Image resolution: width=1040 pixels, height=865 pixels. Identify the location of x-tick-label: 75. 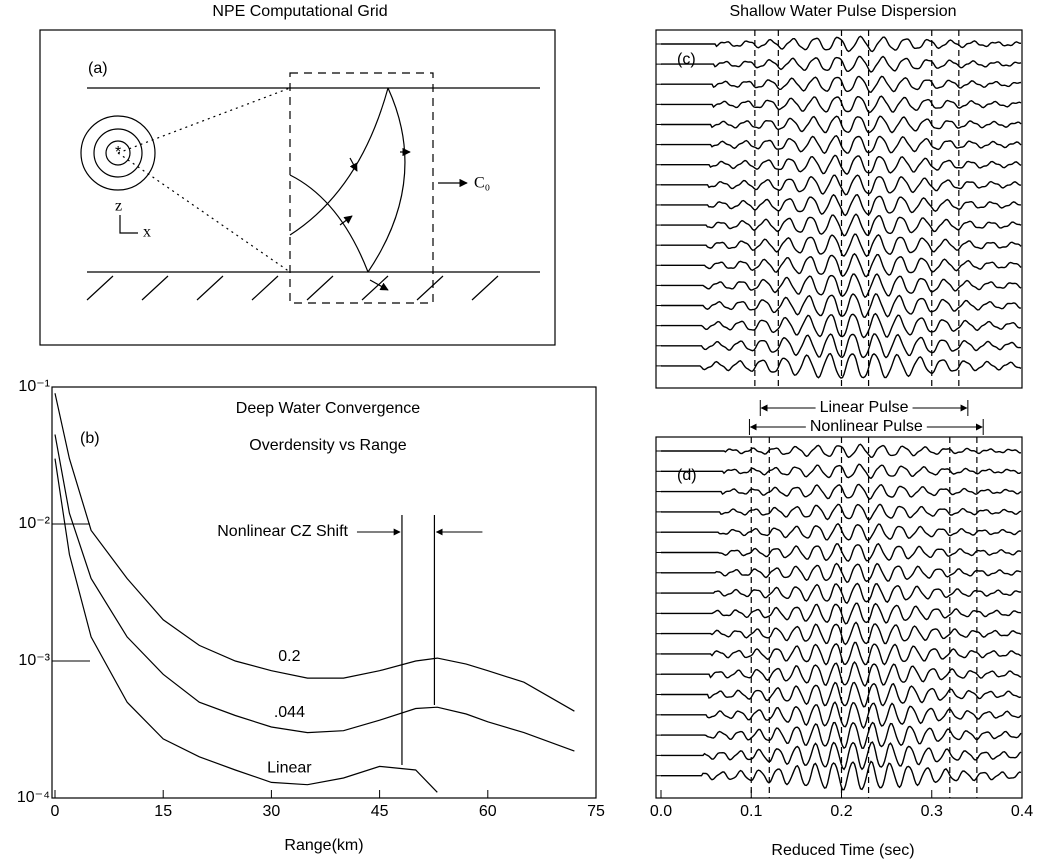
(596, 811).